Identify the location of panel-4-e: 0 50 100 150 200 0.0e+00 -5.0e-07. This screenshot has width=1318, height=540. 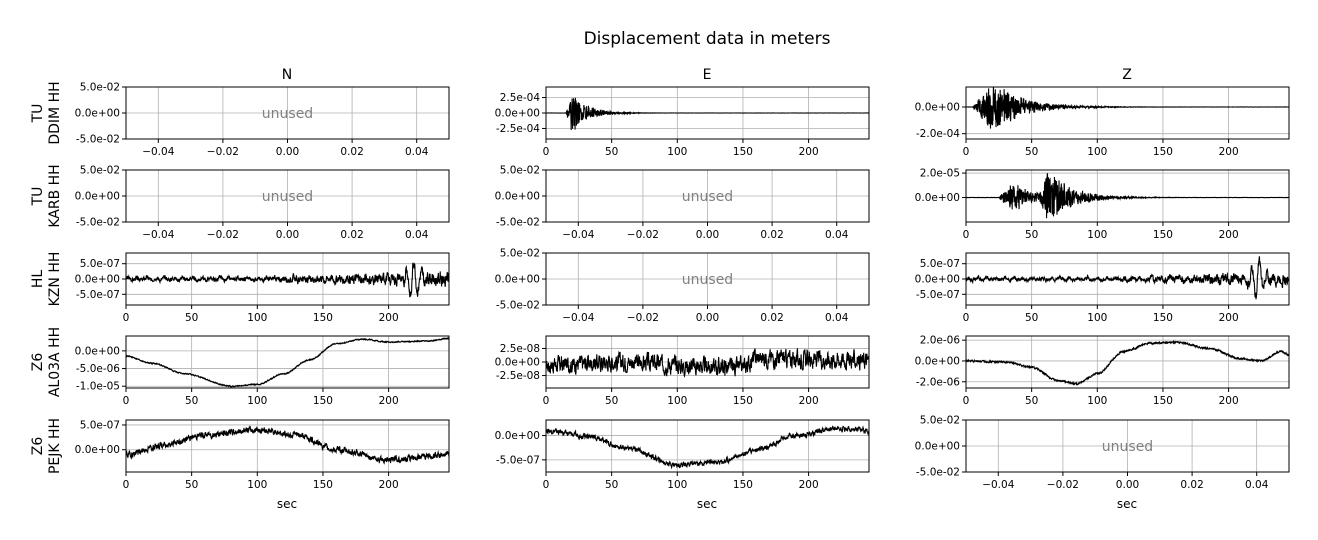
(682, 455).